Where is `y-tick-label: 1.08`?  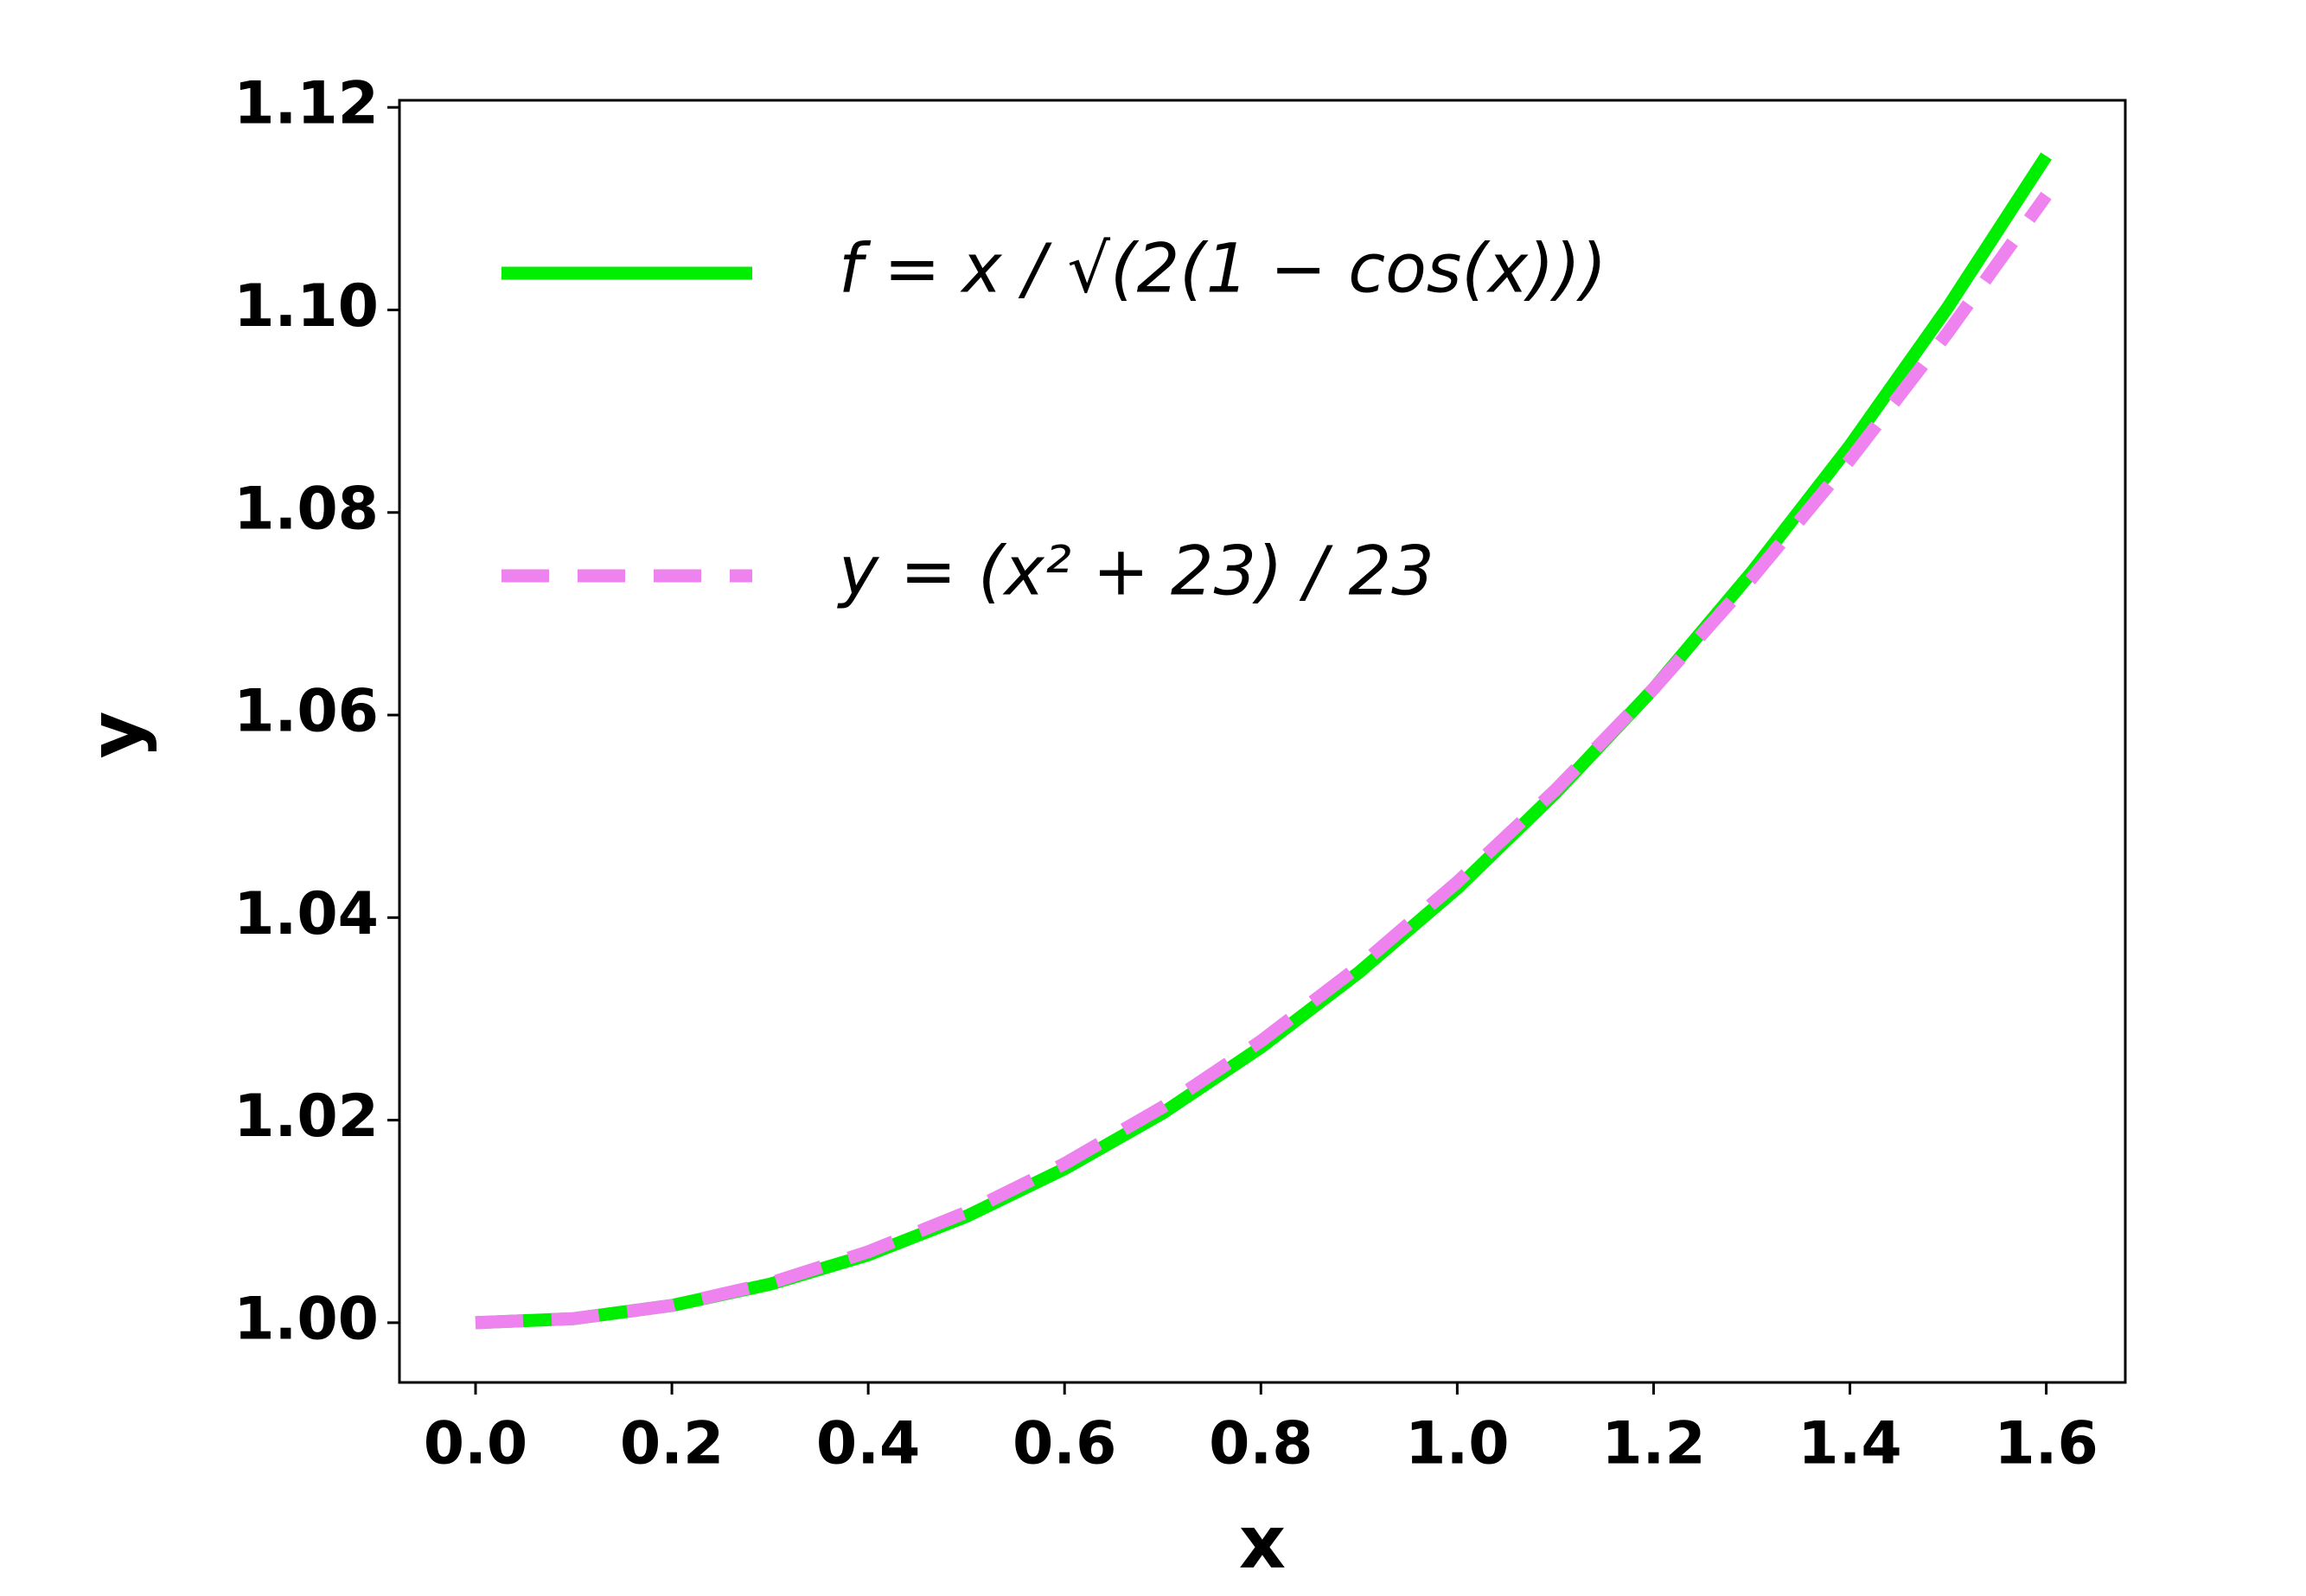
y-tick-label: 1.08 is located at coordinates (306, 509).